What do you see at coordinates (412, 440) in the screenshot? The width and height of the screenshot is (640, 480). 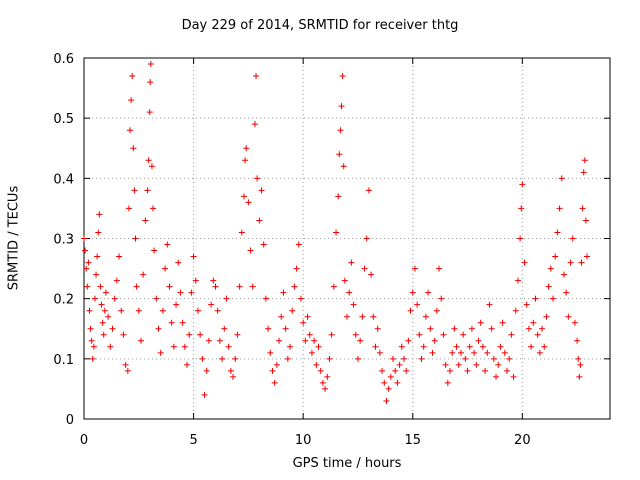 I see `x-tick-label: 15` at bounding box center [412, 440].